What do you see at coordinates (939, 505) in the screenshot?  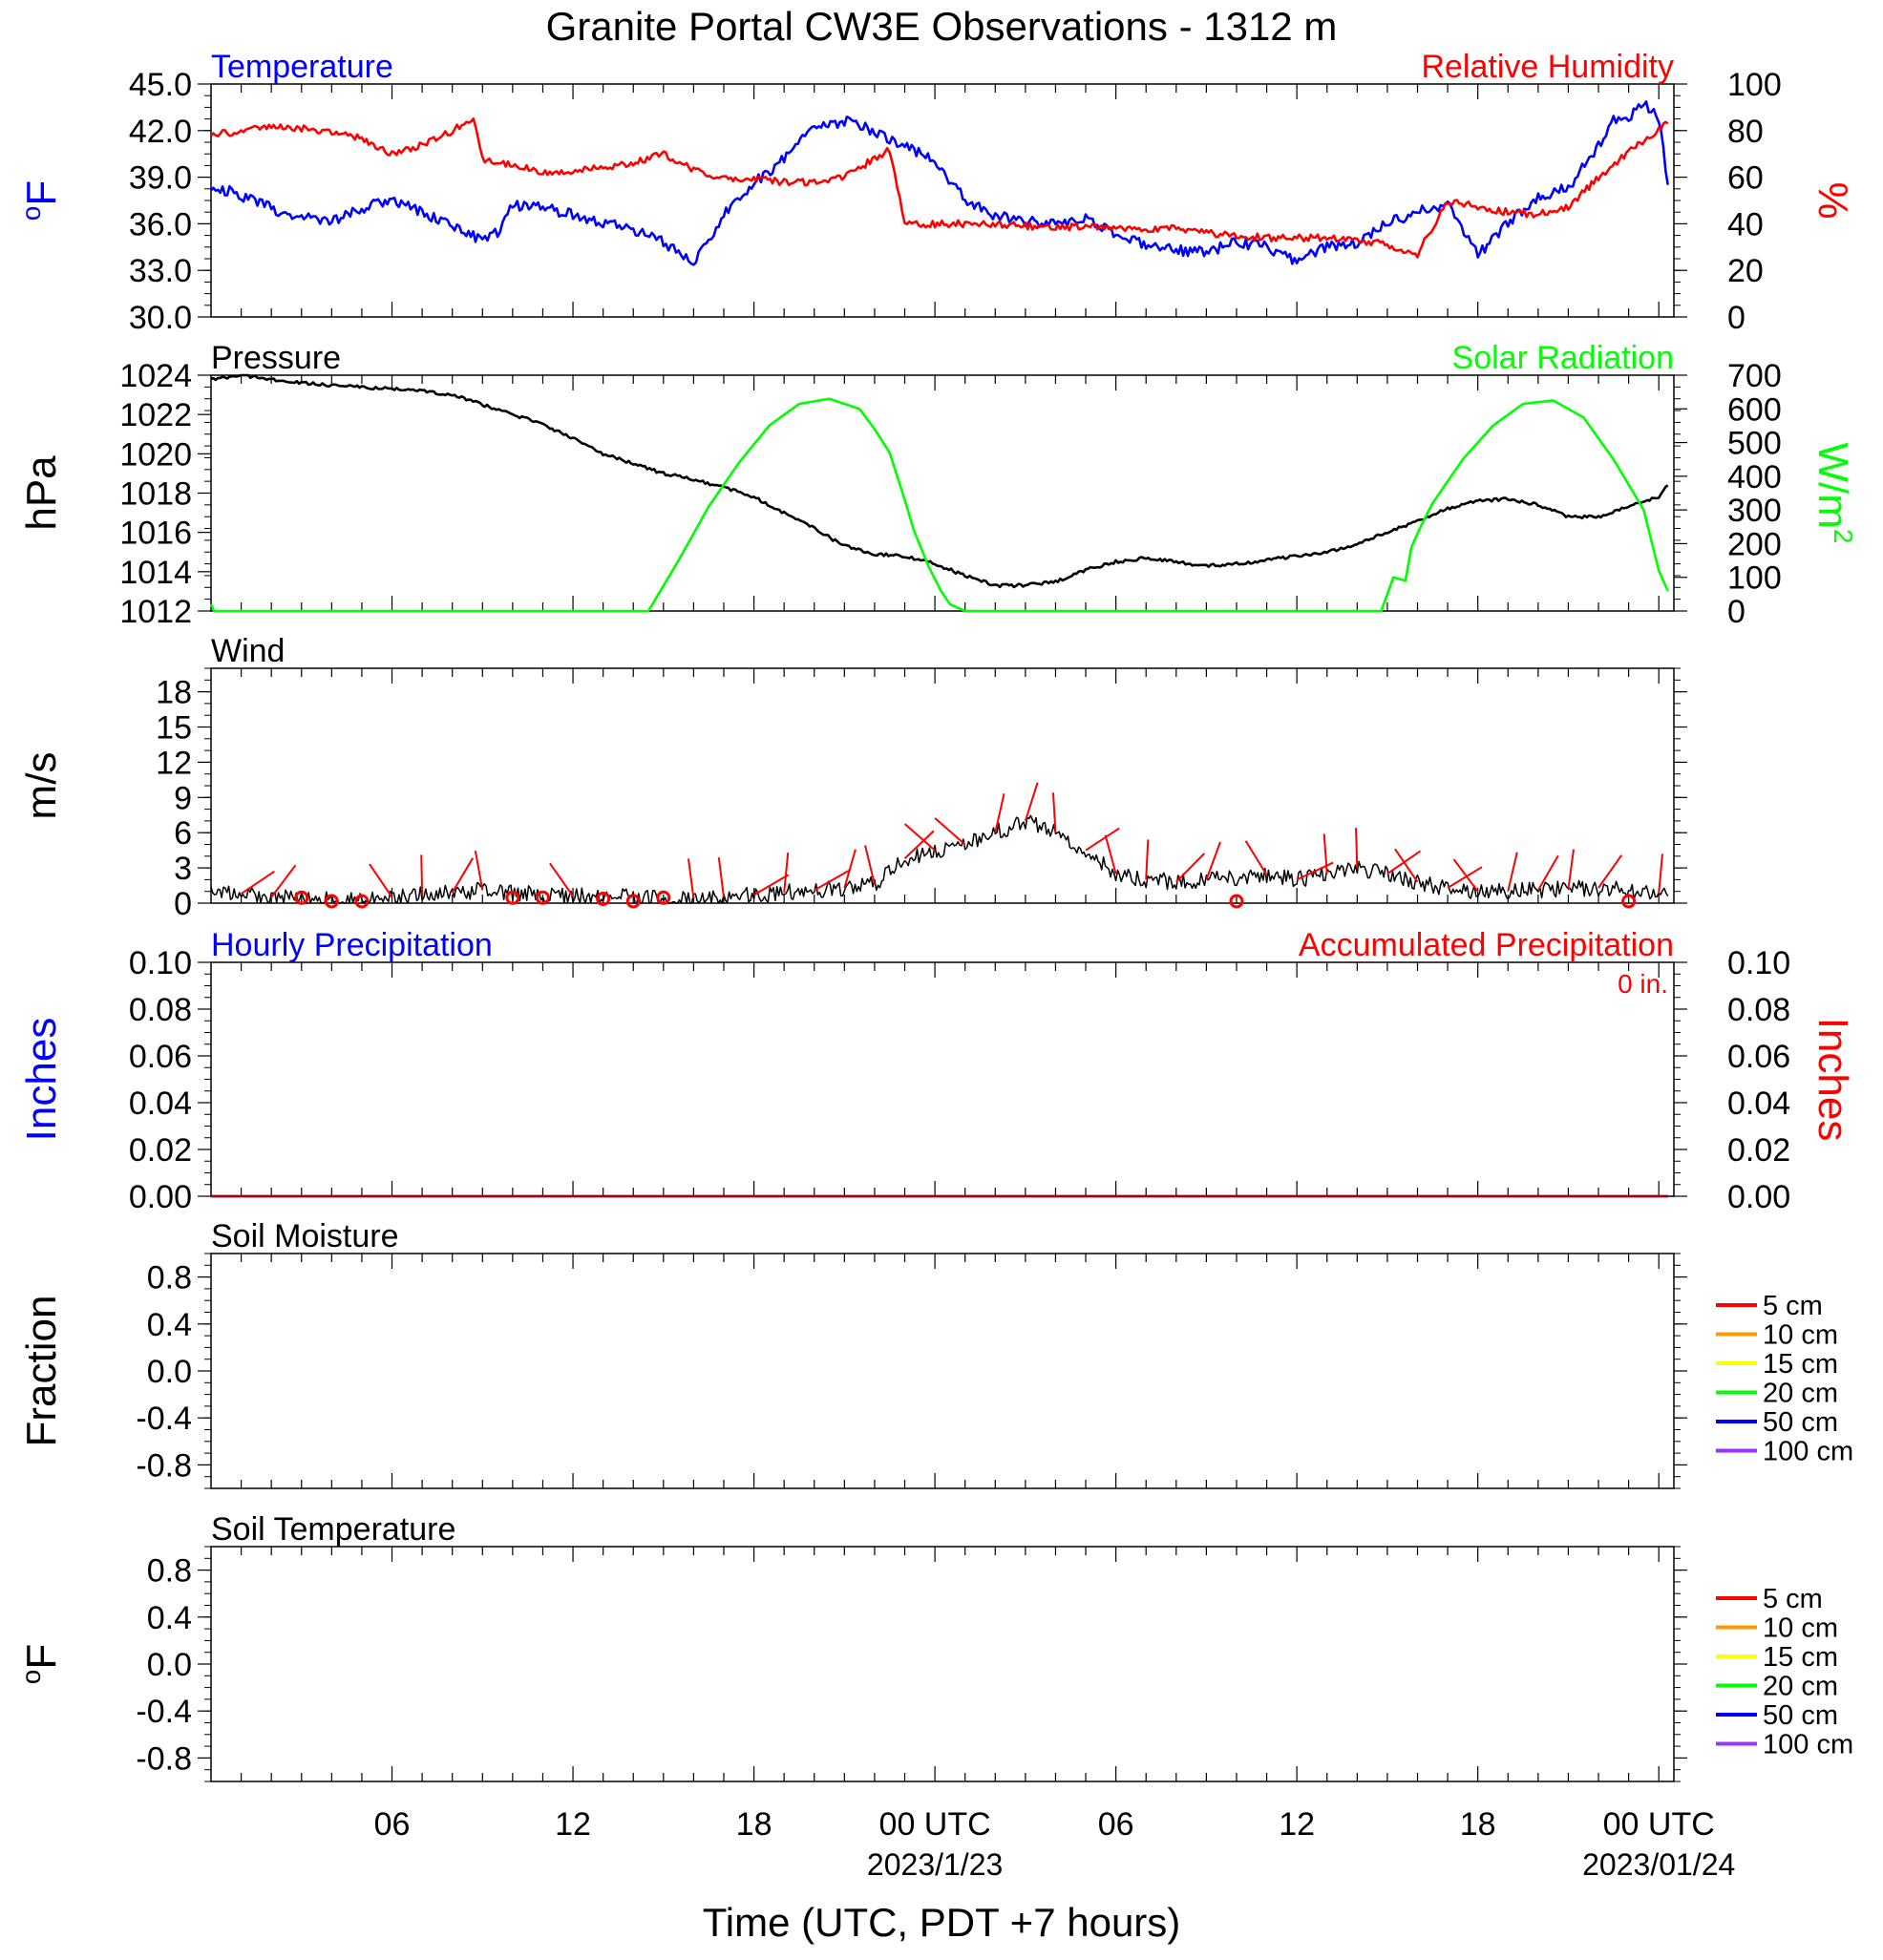 I see `series-solar-radiation` at bounding box center [939, 505].